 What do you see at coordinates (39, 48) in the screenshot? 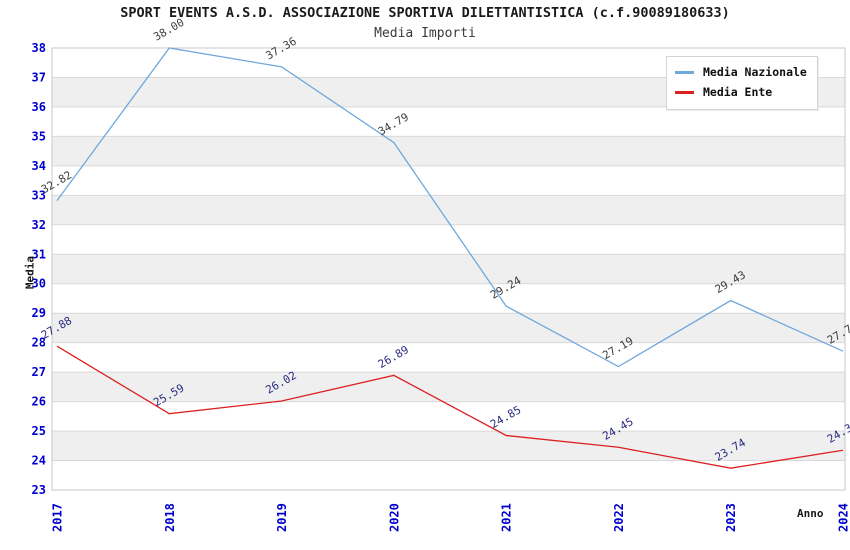
I see `y-tick-label: 38` at bounding box center [39, 48].